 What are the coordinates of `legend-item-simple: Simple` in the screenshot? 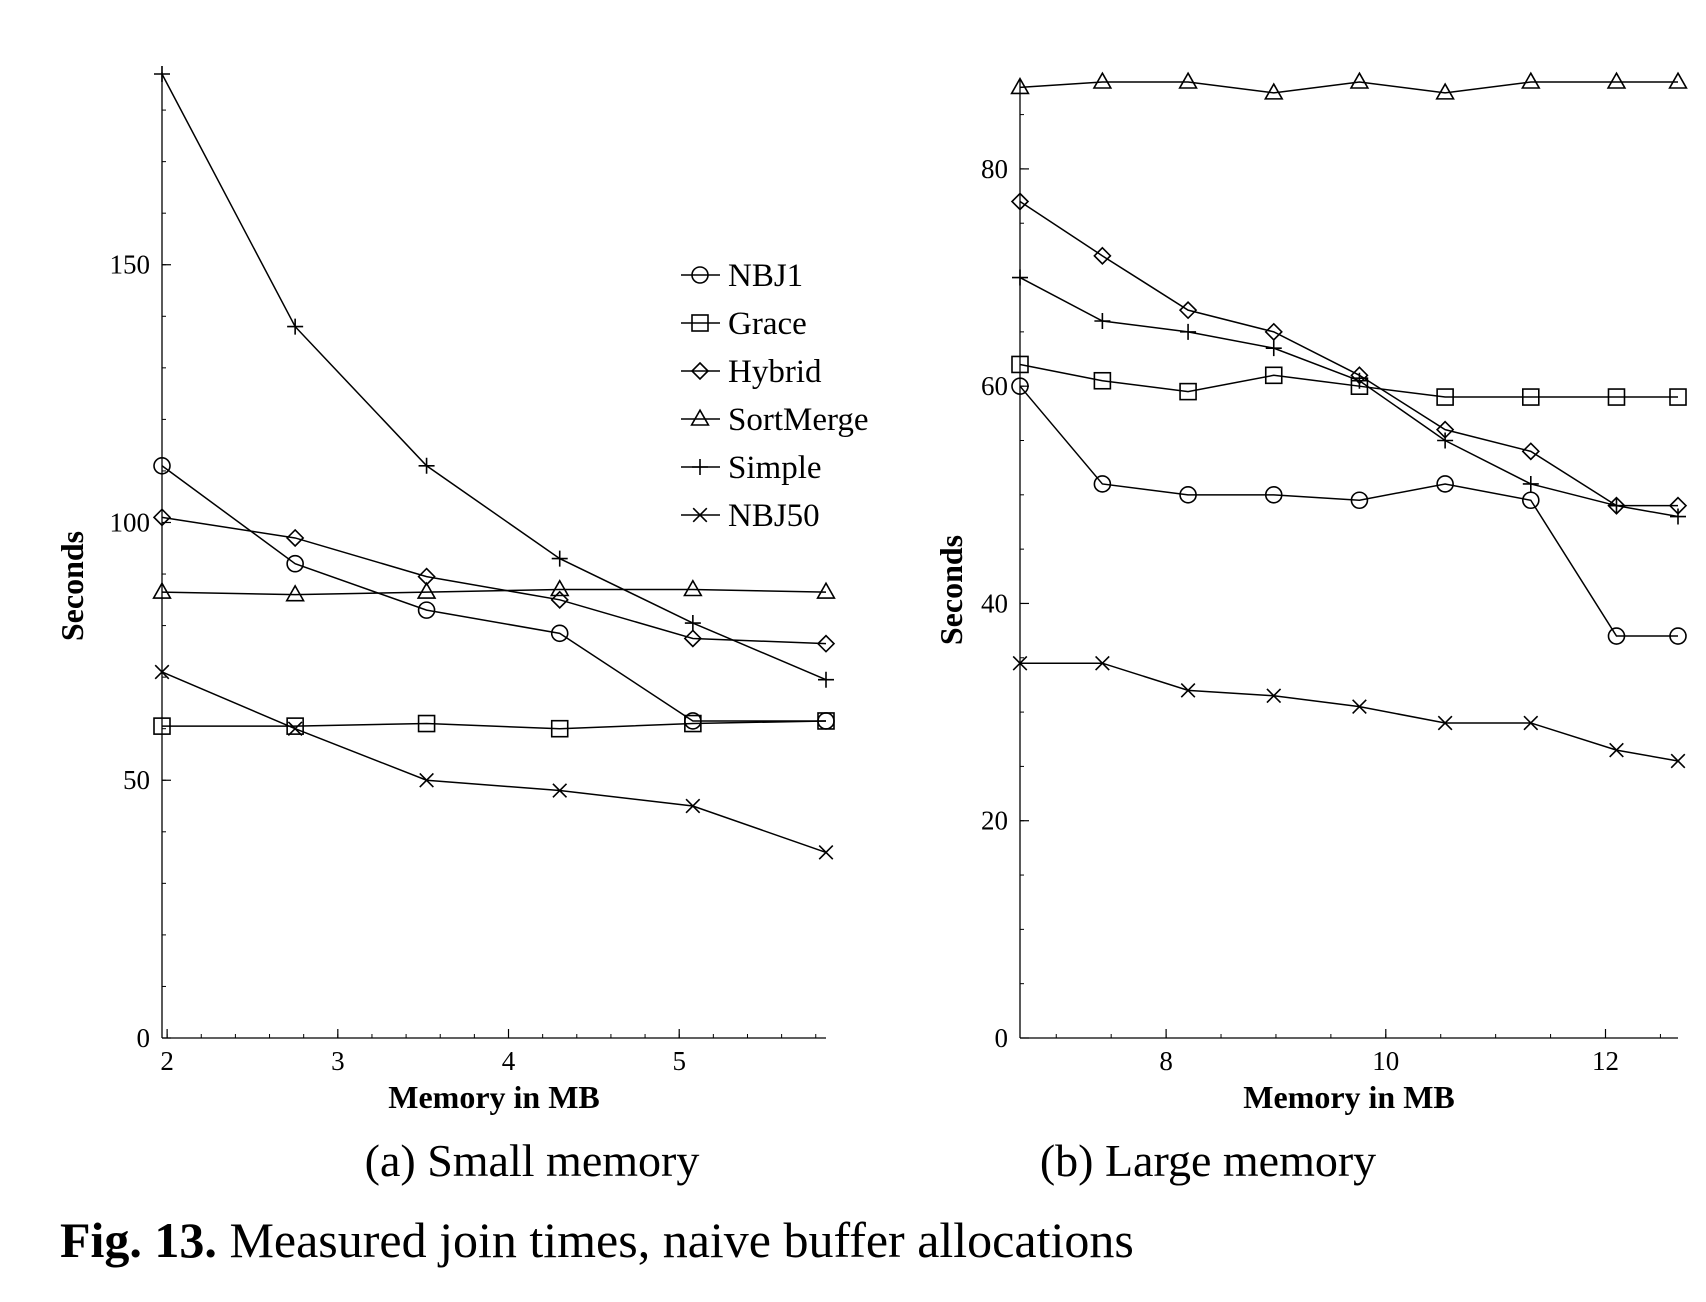 It's located at (751, 468).